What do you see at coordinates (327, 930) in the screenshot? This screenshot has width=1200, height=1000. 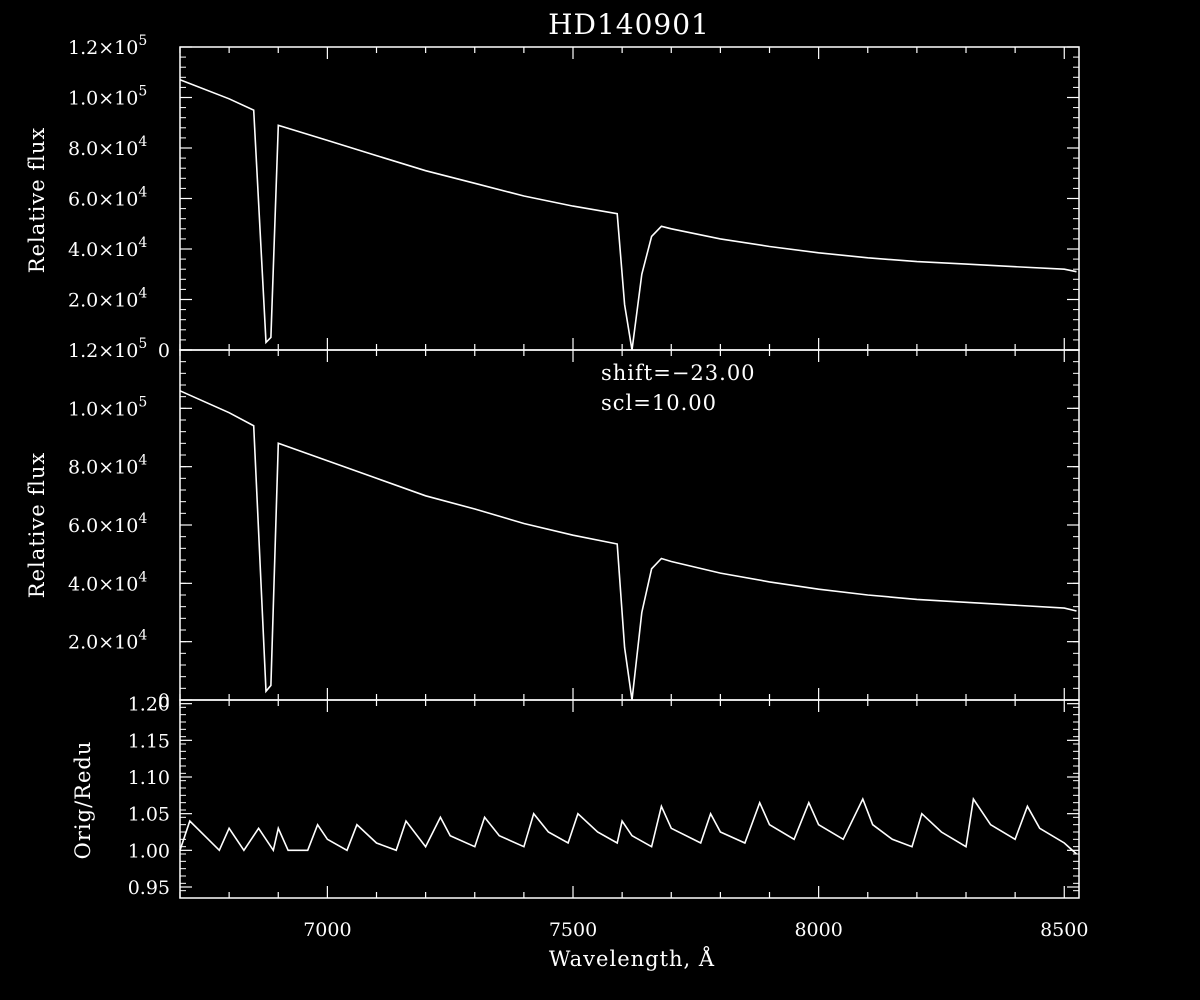 I see `x-tick-label: 7000` at bounding box center [327, 930].